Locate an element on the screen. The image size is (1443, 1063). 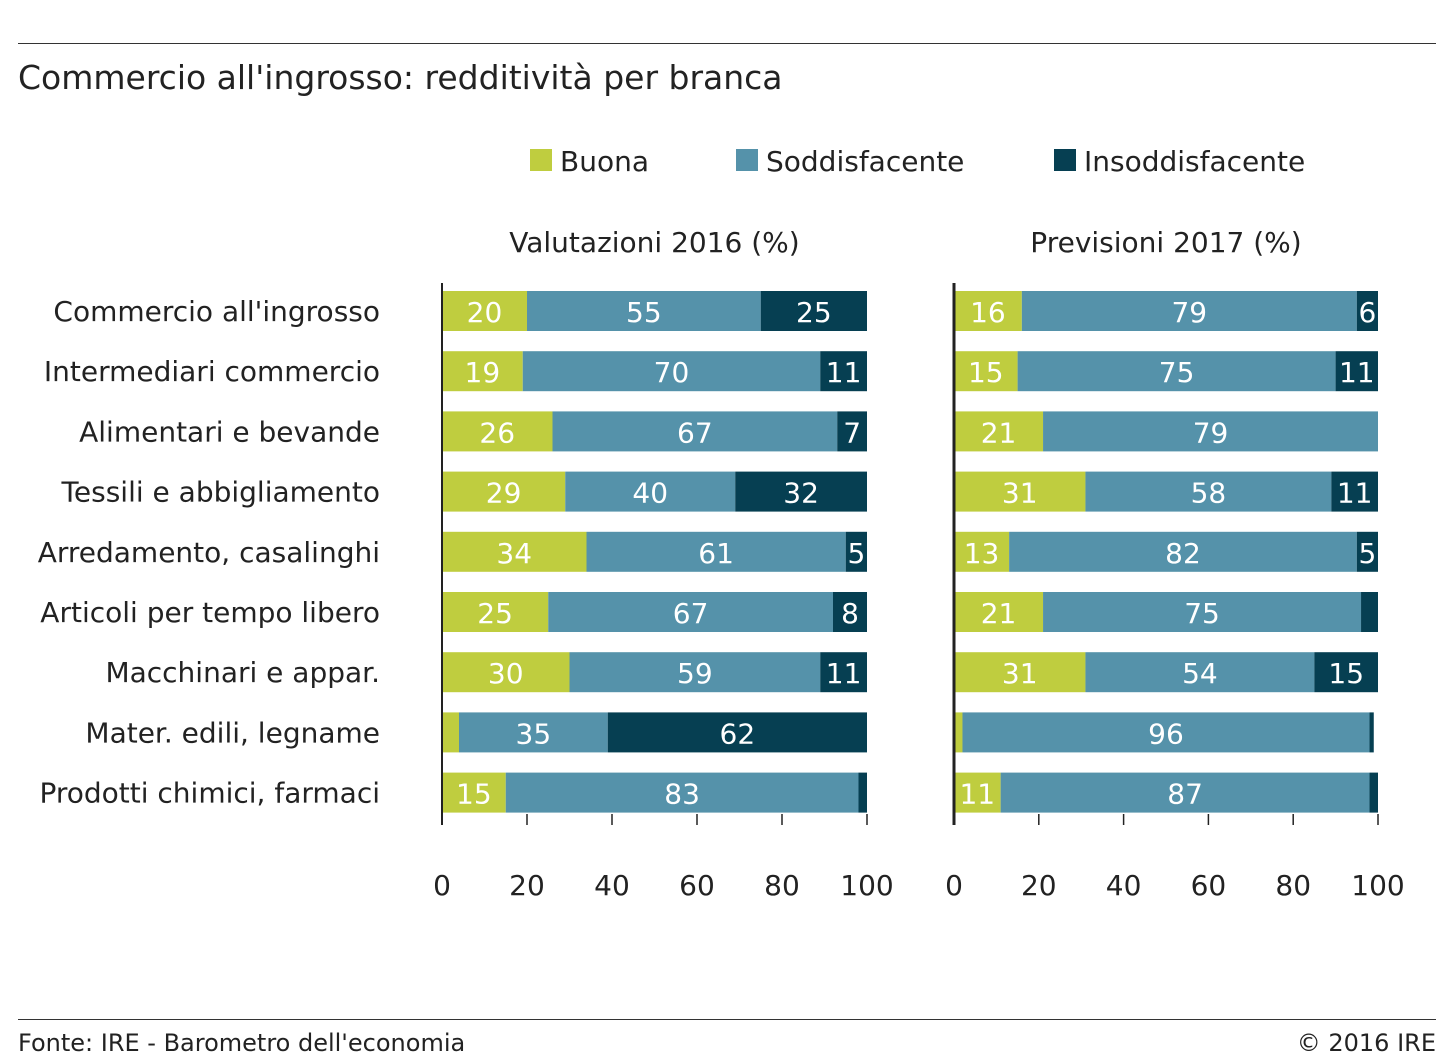
data-label-buona-articoli-per-tempo-libero: 25 is located at coordinates (495, 613).